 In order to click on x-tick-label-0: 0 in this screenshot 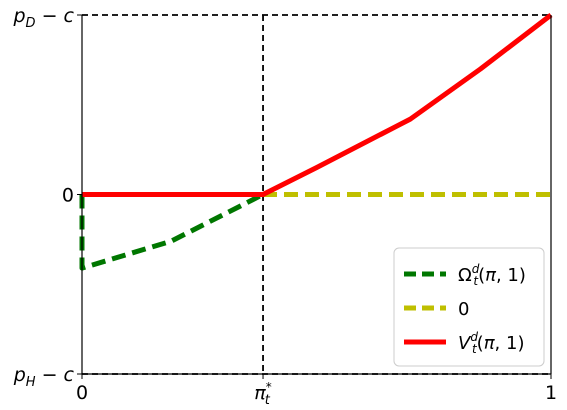, I will do `click(82, 393)`.